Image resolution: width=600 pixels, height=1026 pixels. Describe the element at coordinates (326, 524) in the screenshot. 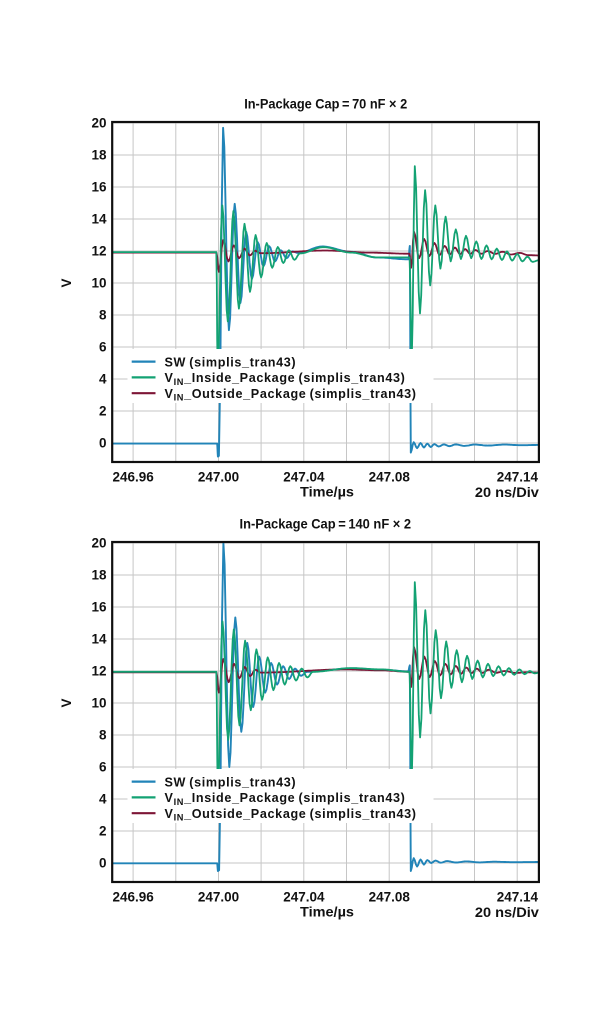

I see `svg-text: In-Package Cap = 140 nF × 2` at that location.